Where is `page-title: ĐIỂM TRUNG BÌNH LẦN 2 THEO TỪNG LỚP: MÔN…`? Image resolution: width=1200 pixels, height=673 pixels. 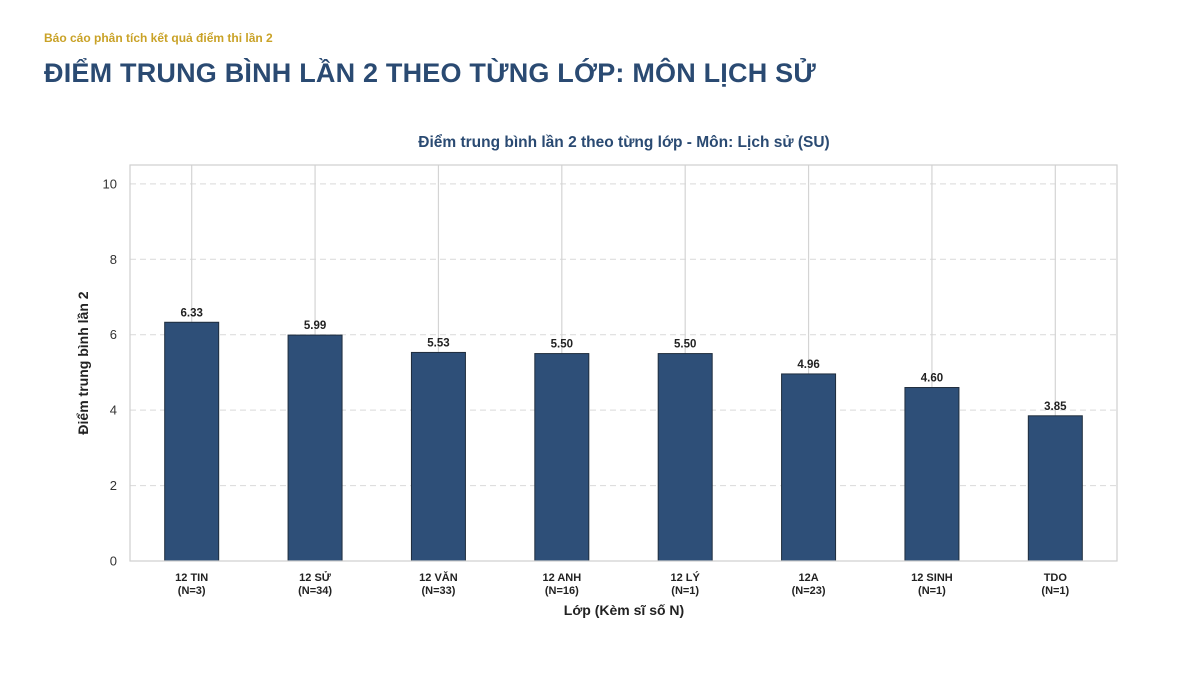
page-title: ĐIỂM TRUNG BÌNH LẦN 2 THEO TỪNG LỚP: MÔN… is located at coordinates (430, 73).